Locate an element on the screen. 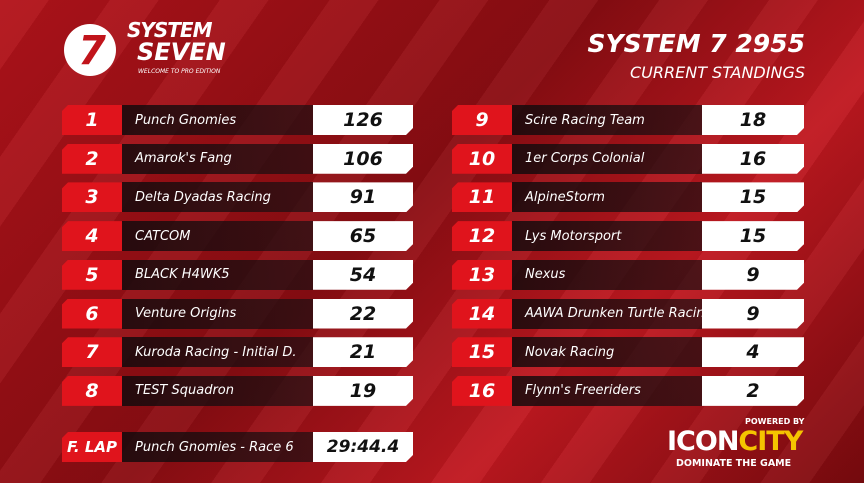 Image resolution: width=864 pixels, height=483 pixels. powered-by: POWERED BY is located at coordinates (775, 421).